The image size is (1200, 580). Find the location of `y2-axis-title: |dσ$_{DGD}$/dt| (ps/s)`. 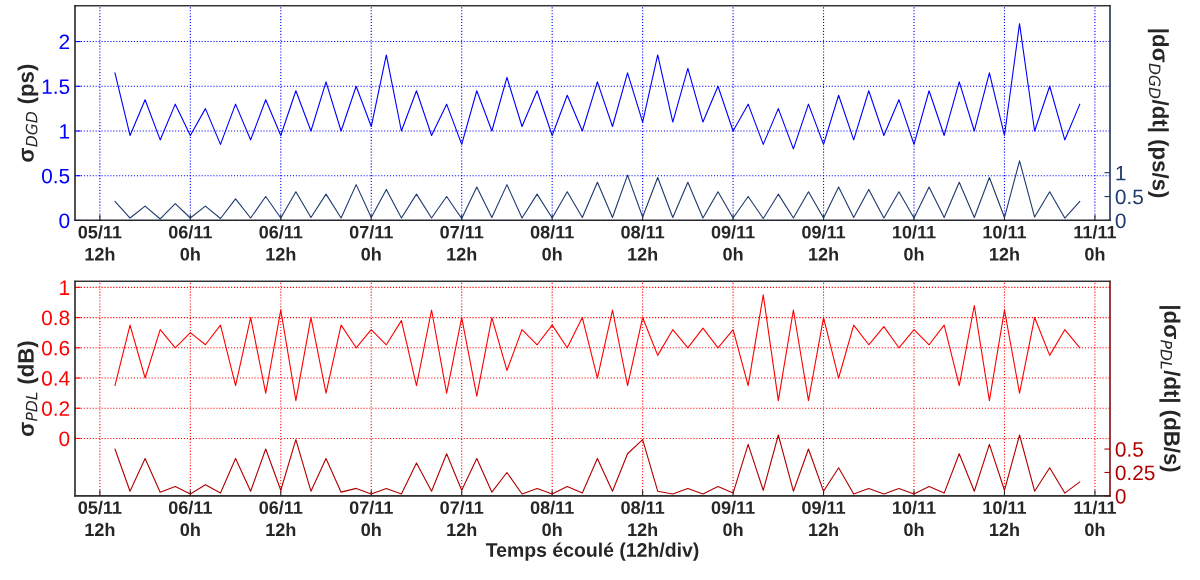

y2-axis-title: |dσ$_{DGD}$/dt| (ps/s) is located at coordinates (1158, 113).